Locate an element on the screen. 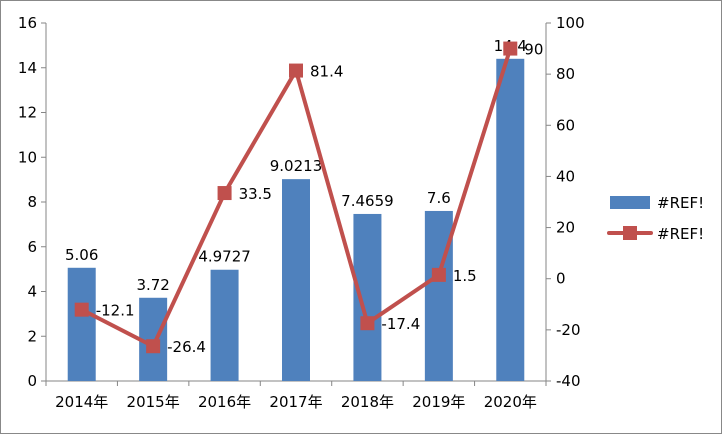 This screenshot has width=722, height=434. bar-data-label: 9.0213 is located at coordinates (296, 166).